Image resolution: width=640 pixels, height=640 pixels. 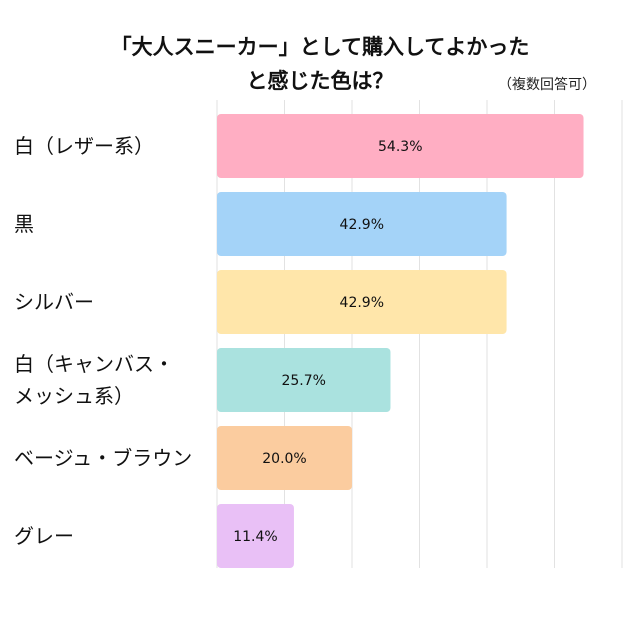 I want to click on chart-subtitle: （複数回答可）, so click(x=547, y=85).